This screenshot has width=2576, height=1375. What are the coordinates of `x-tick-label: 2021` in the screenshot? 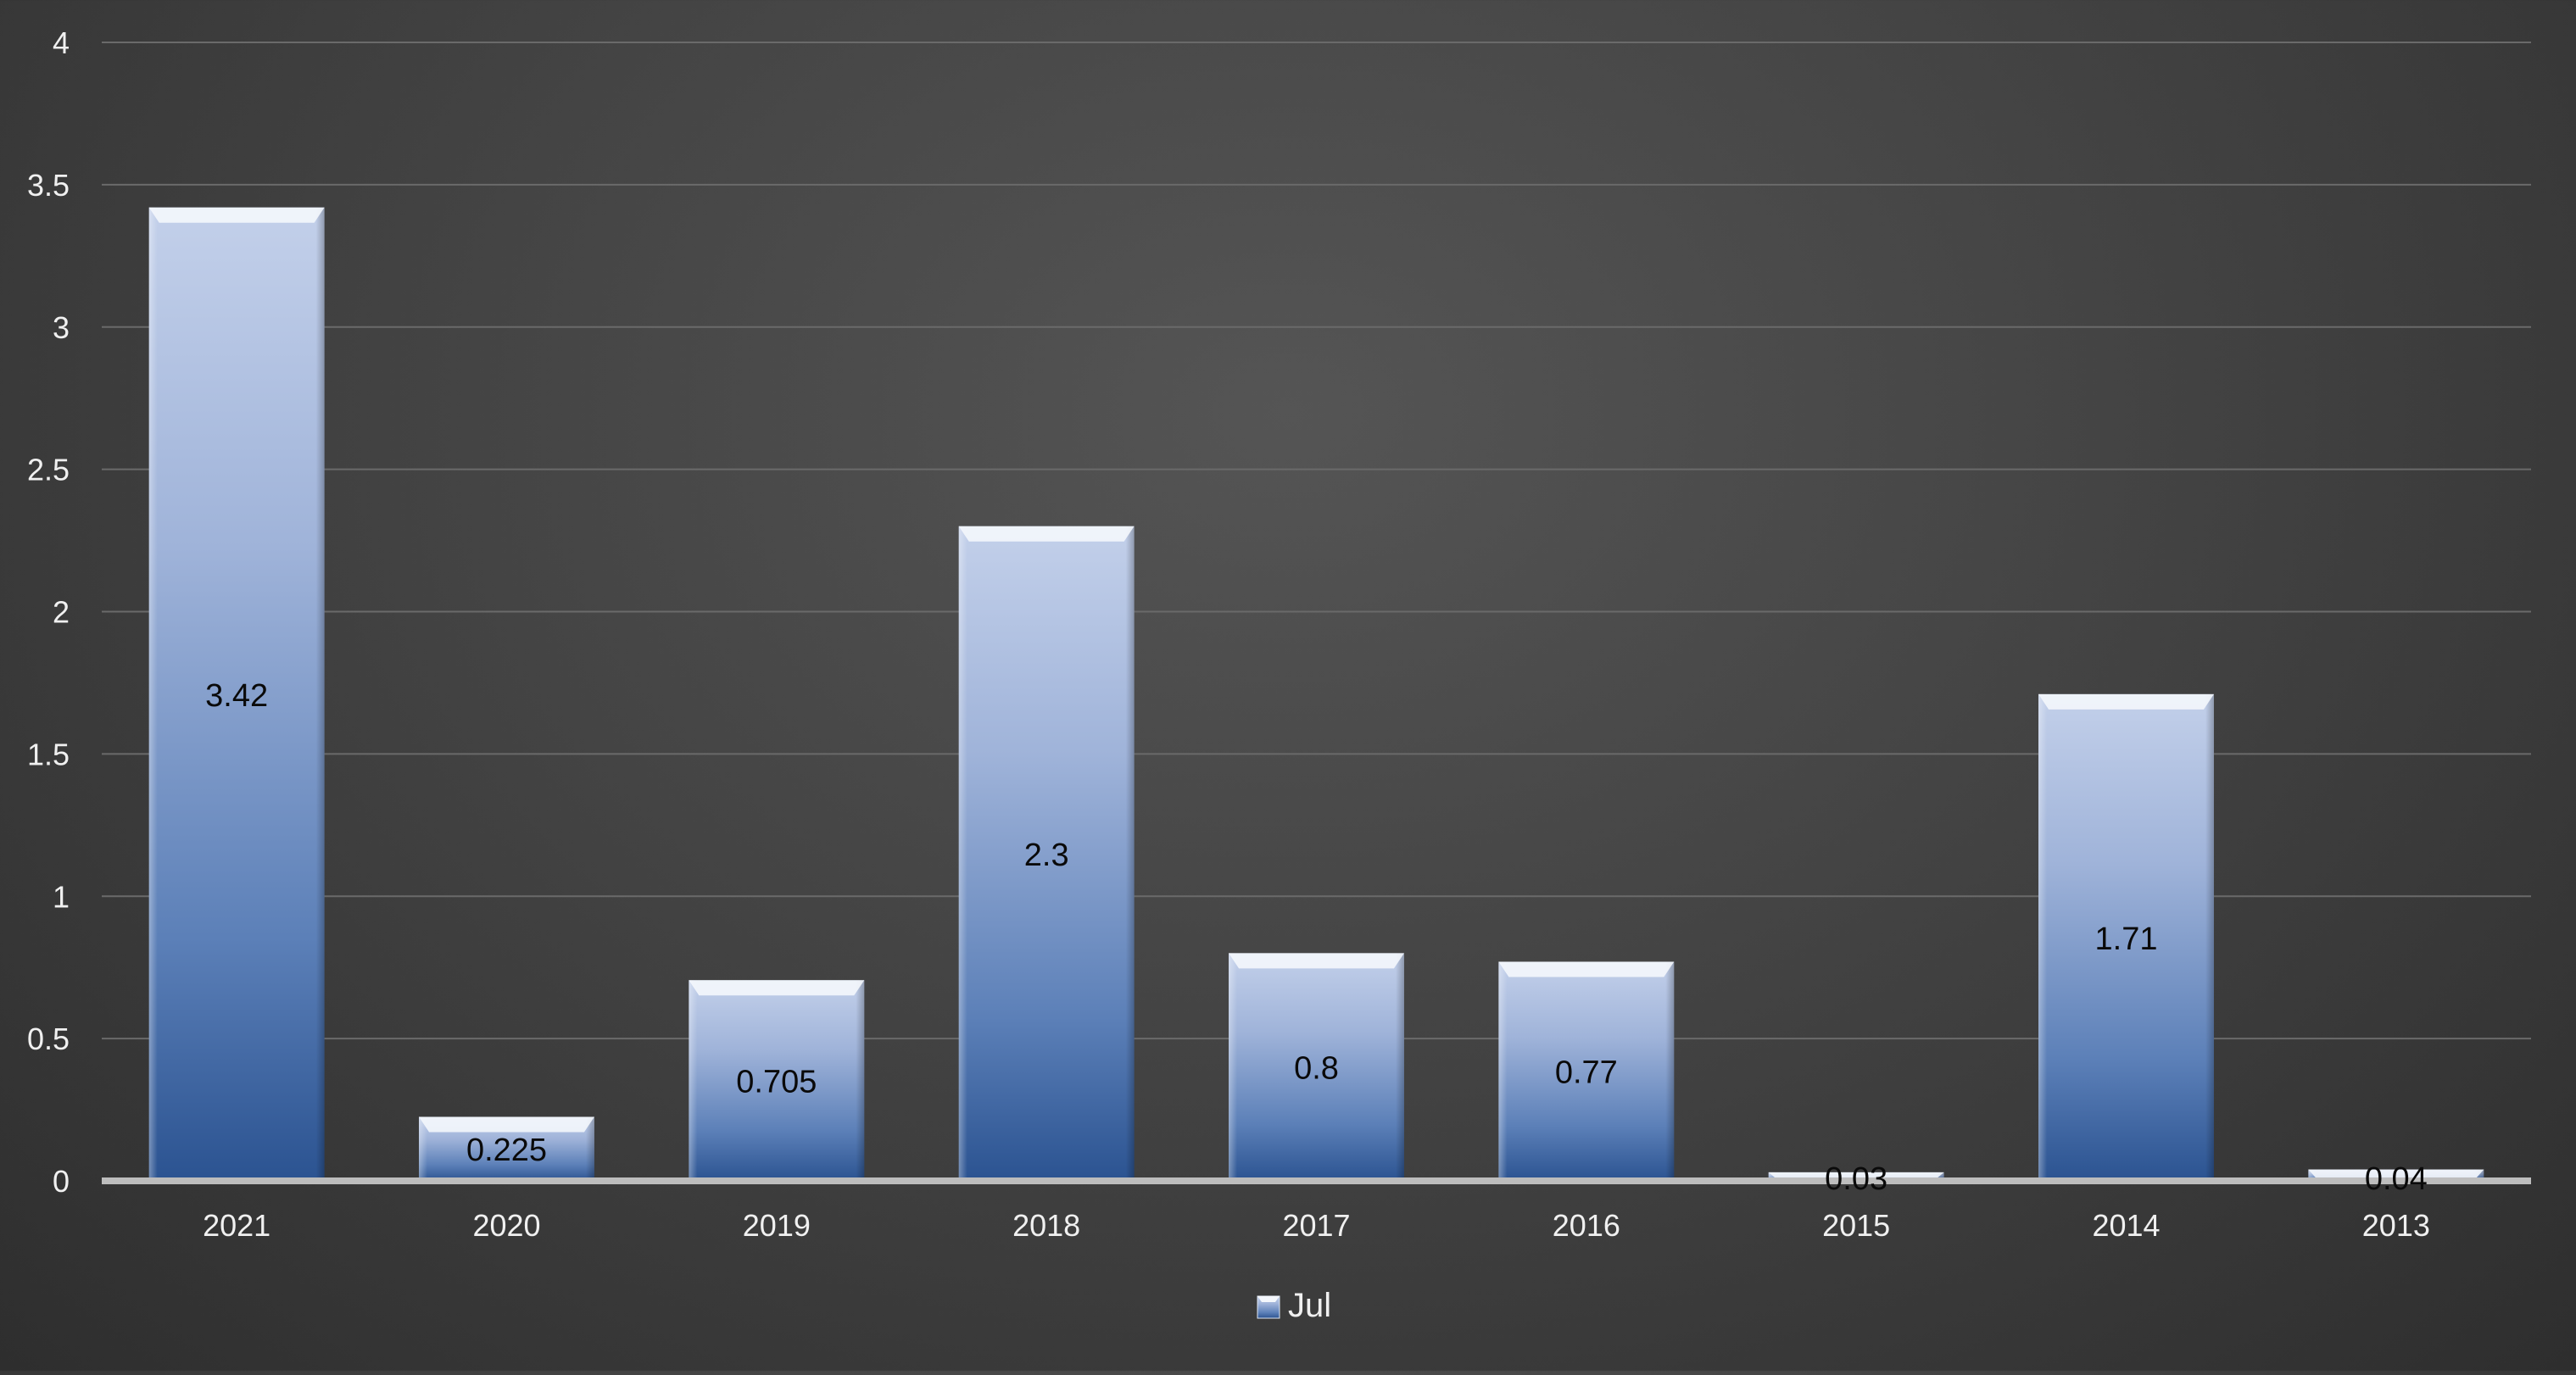 It's located at (237, 1225).